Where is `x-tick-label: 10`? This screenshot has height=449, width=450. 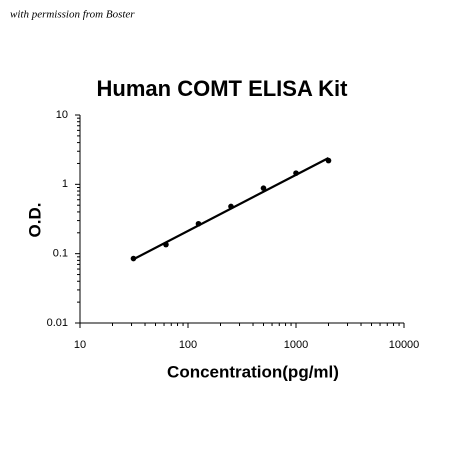
x-tick-label: 10 is located at coordinates (80, 345).